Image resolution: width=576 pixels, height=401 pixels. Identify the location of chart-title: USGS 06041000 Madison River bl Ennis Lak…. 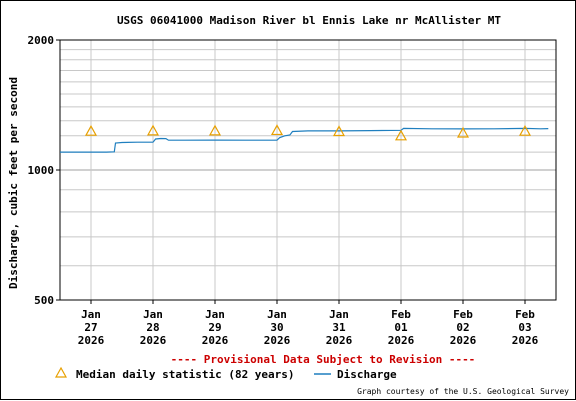
(309, 20).